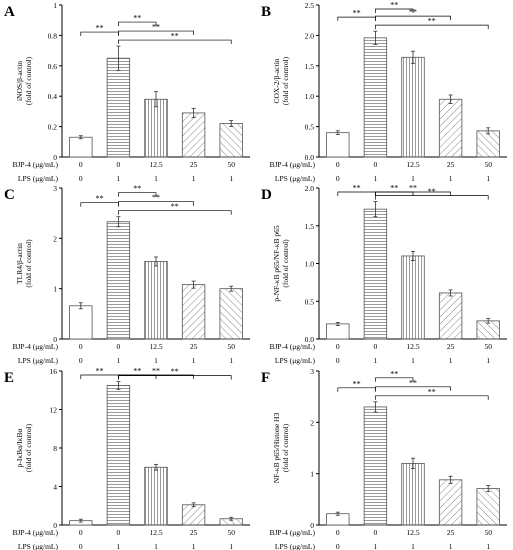  I want to click on y-tick-label: 2, so click(55, 238).